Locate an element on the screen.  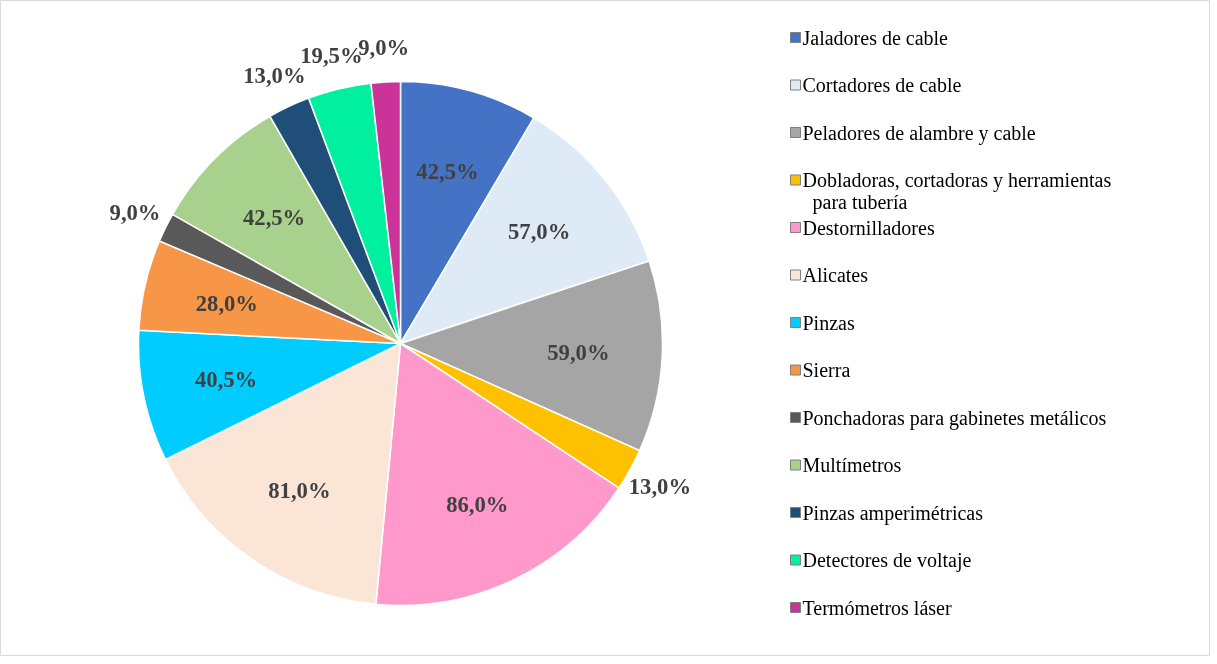
data-label: 28,0% is located at coordinates (227, 304).